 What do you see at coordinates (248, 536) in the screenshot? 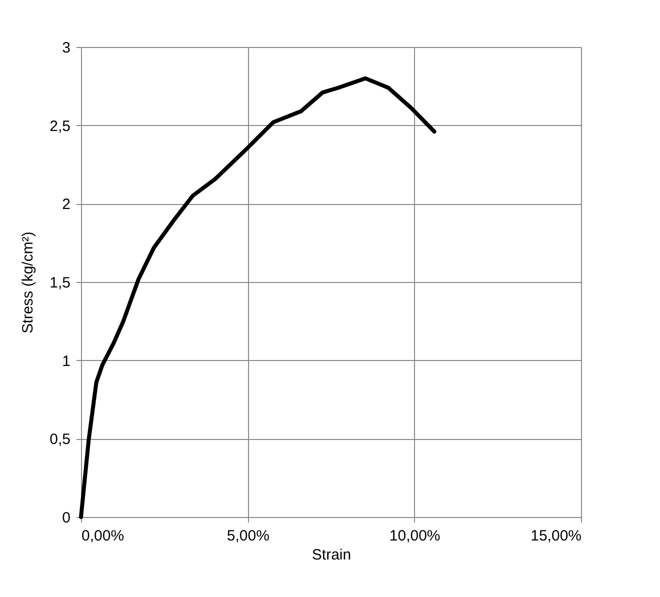
I see `x-tick-label: 5,00%` at bounding box center [248, 536].